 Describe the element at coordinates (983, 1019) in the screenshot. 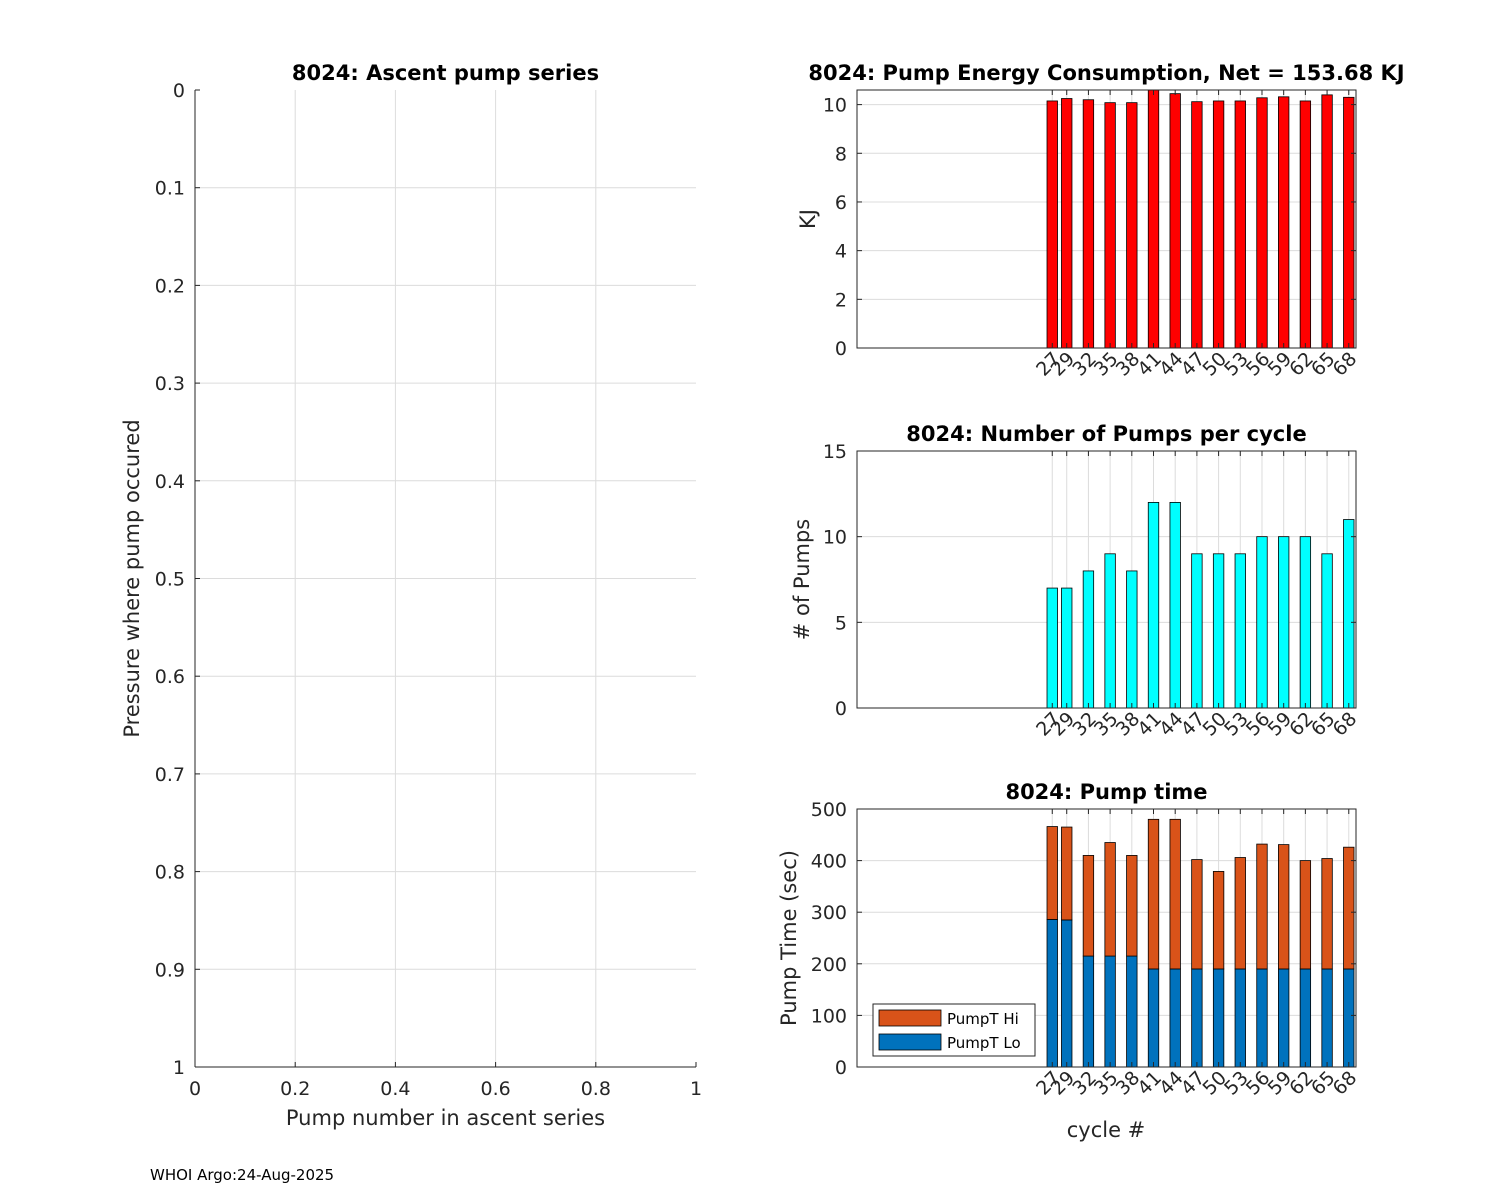

I see `legend-entry: PumpT Hi` at that location.